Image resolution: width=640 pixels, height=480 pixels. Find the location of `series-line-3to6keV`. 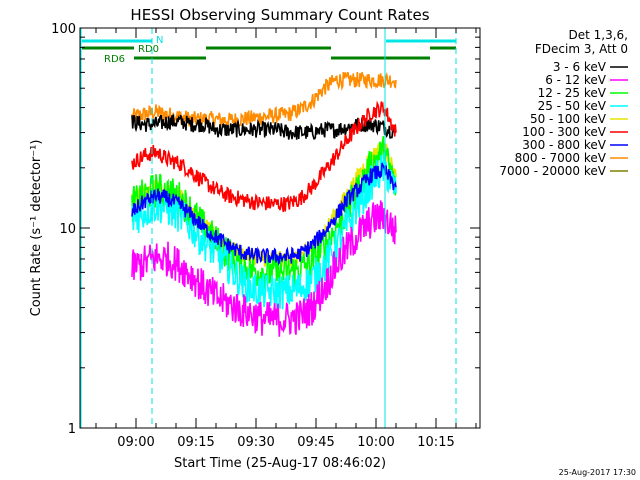

series-line-3to6keV is located at coordinates (264, 127).